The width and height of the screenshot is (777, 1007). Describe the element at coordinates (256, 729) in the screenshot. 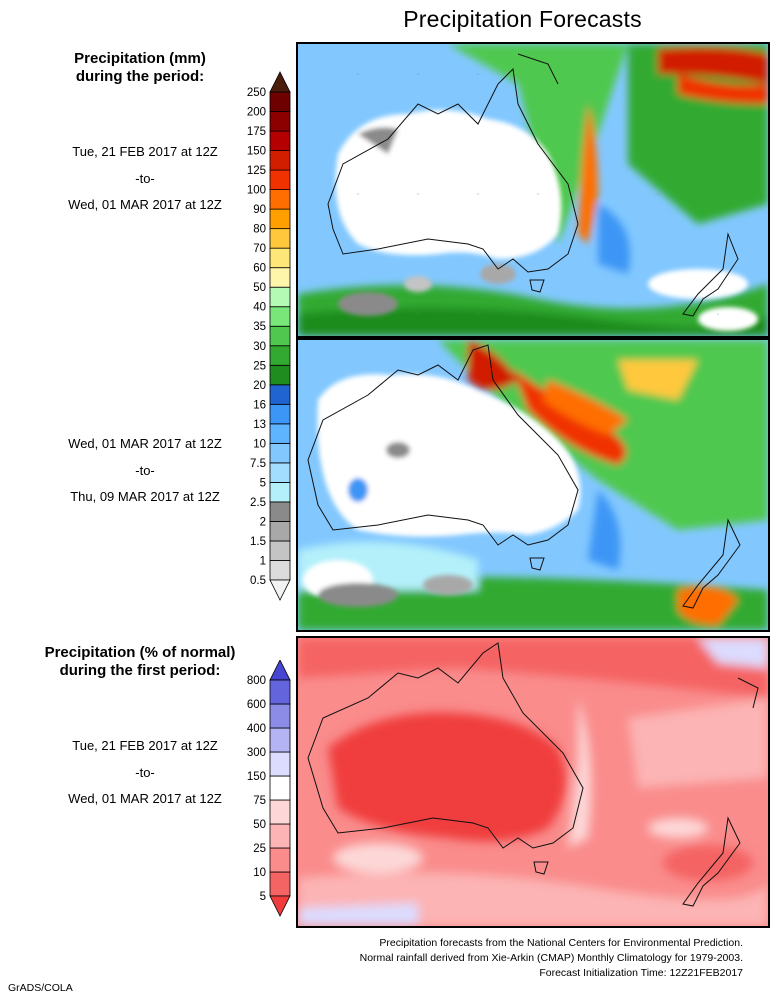

I see `colorbar-tick-label: 400` at that location.